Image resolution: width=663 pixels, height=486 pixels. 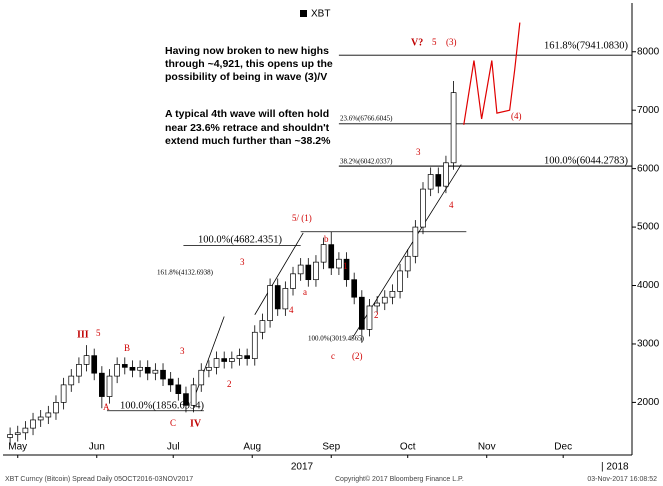 I want to click on y-tick-label: 5000, so click(x=648, y=227).